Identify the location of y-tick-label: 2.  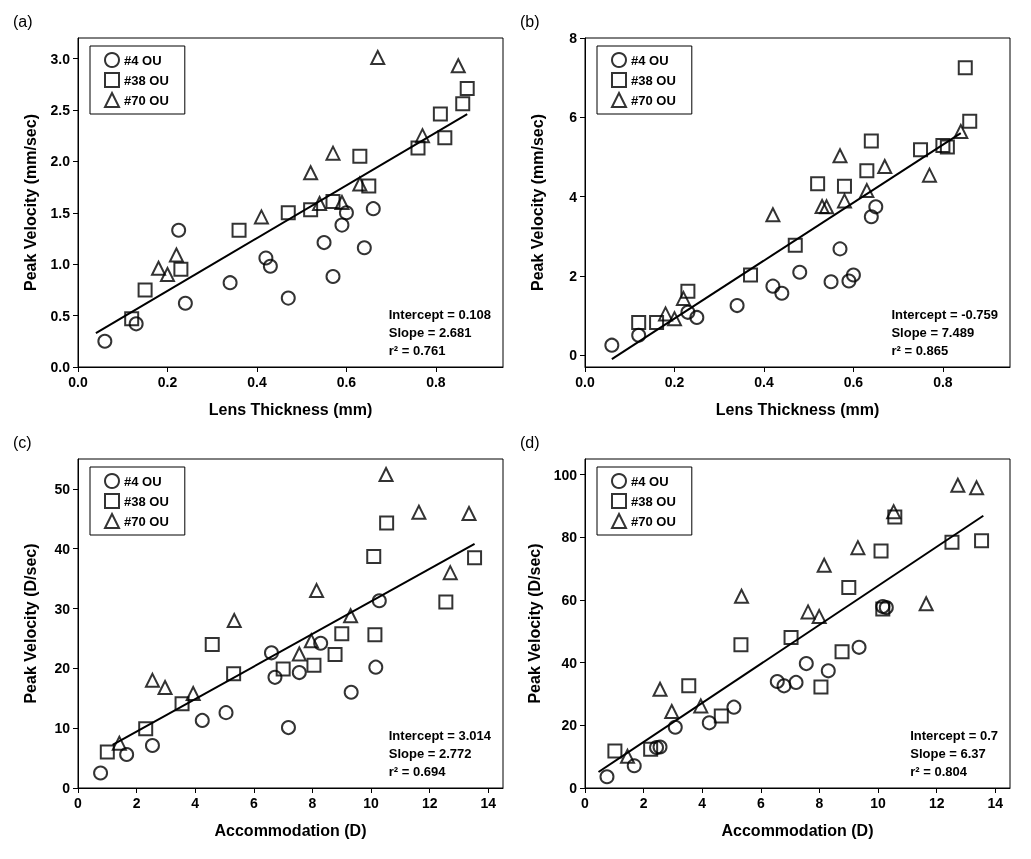
(573, 275).